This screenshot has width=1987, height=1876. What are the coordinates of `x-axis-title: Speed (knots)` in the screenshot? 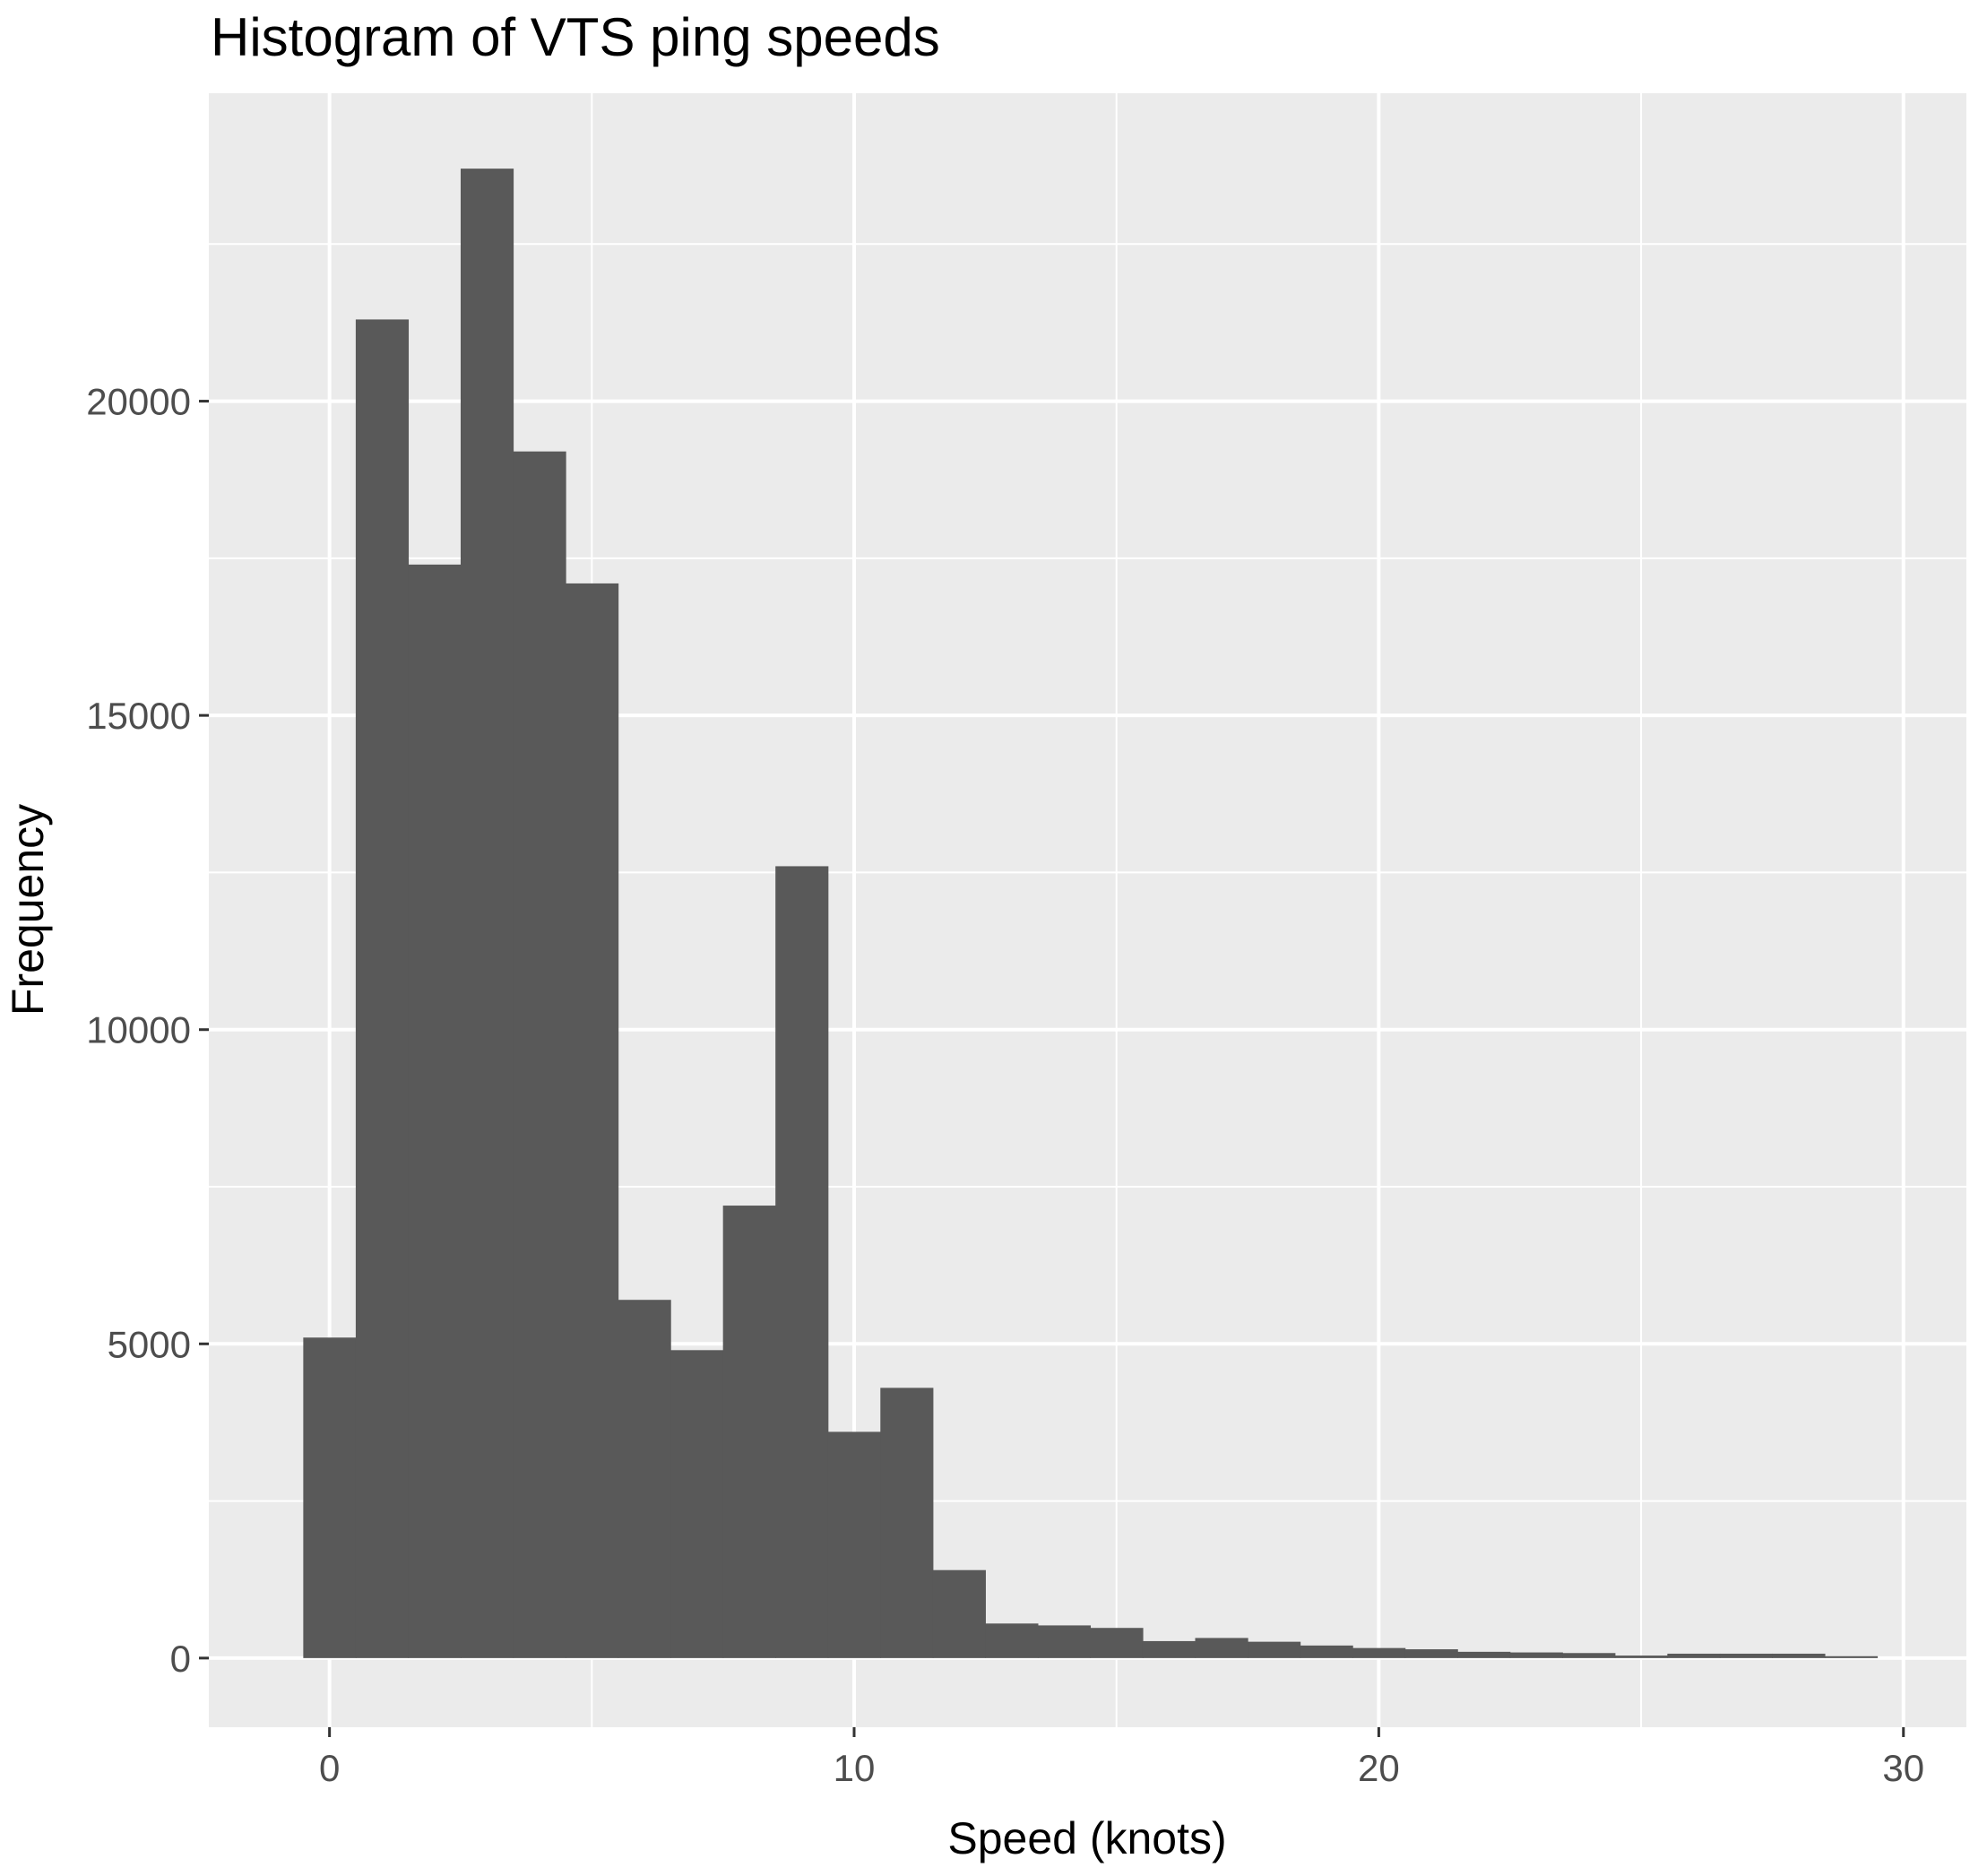 It's located at (1086, 1838).